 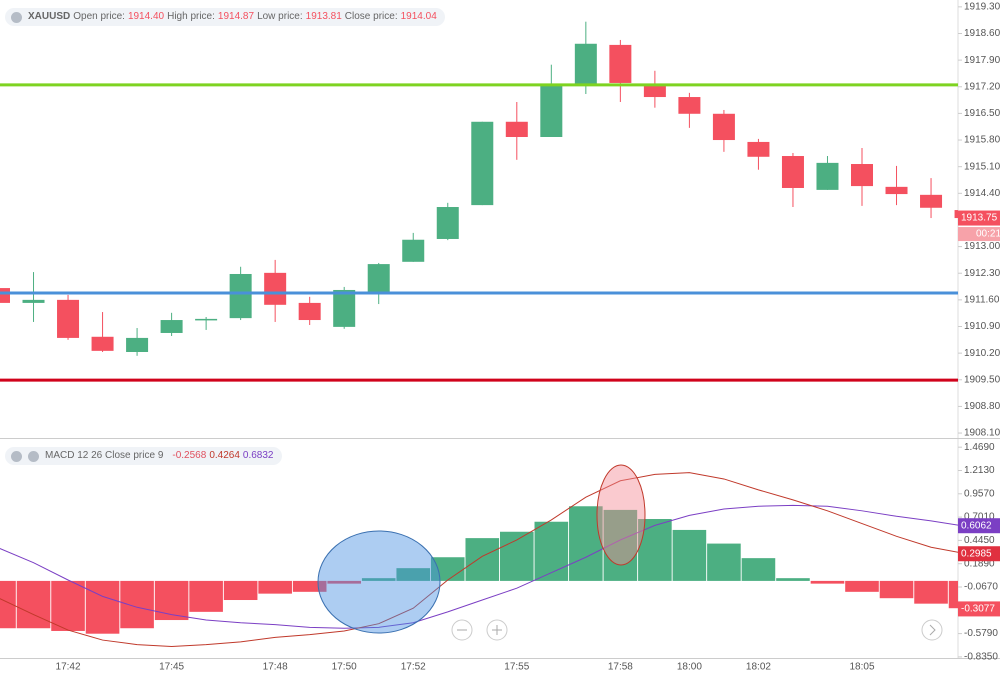 I want to click on symbol: XAUUSD, so click(x=49, y=16).